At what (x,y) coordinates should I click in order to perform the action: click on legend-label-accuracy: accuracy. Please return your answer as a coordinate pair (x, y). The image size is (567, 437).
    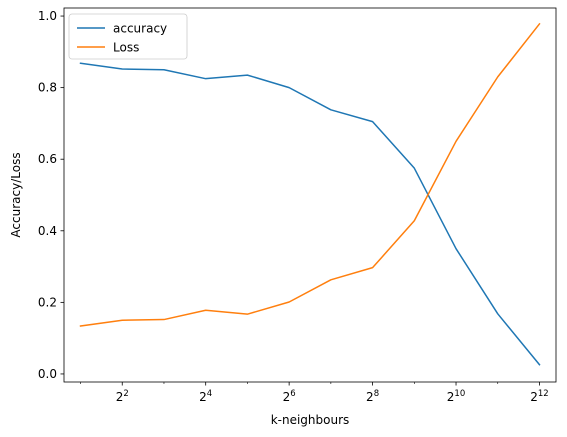
    Looking at the image, I should click on (140, 29).